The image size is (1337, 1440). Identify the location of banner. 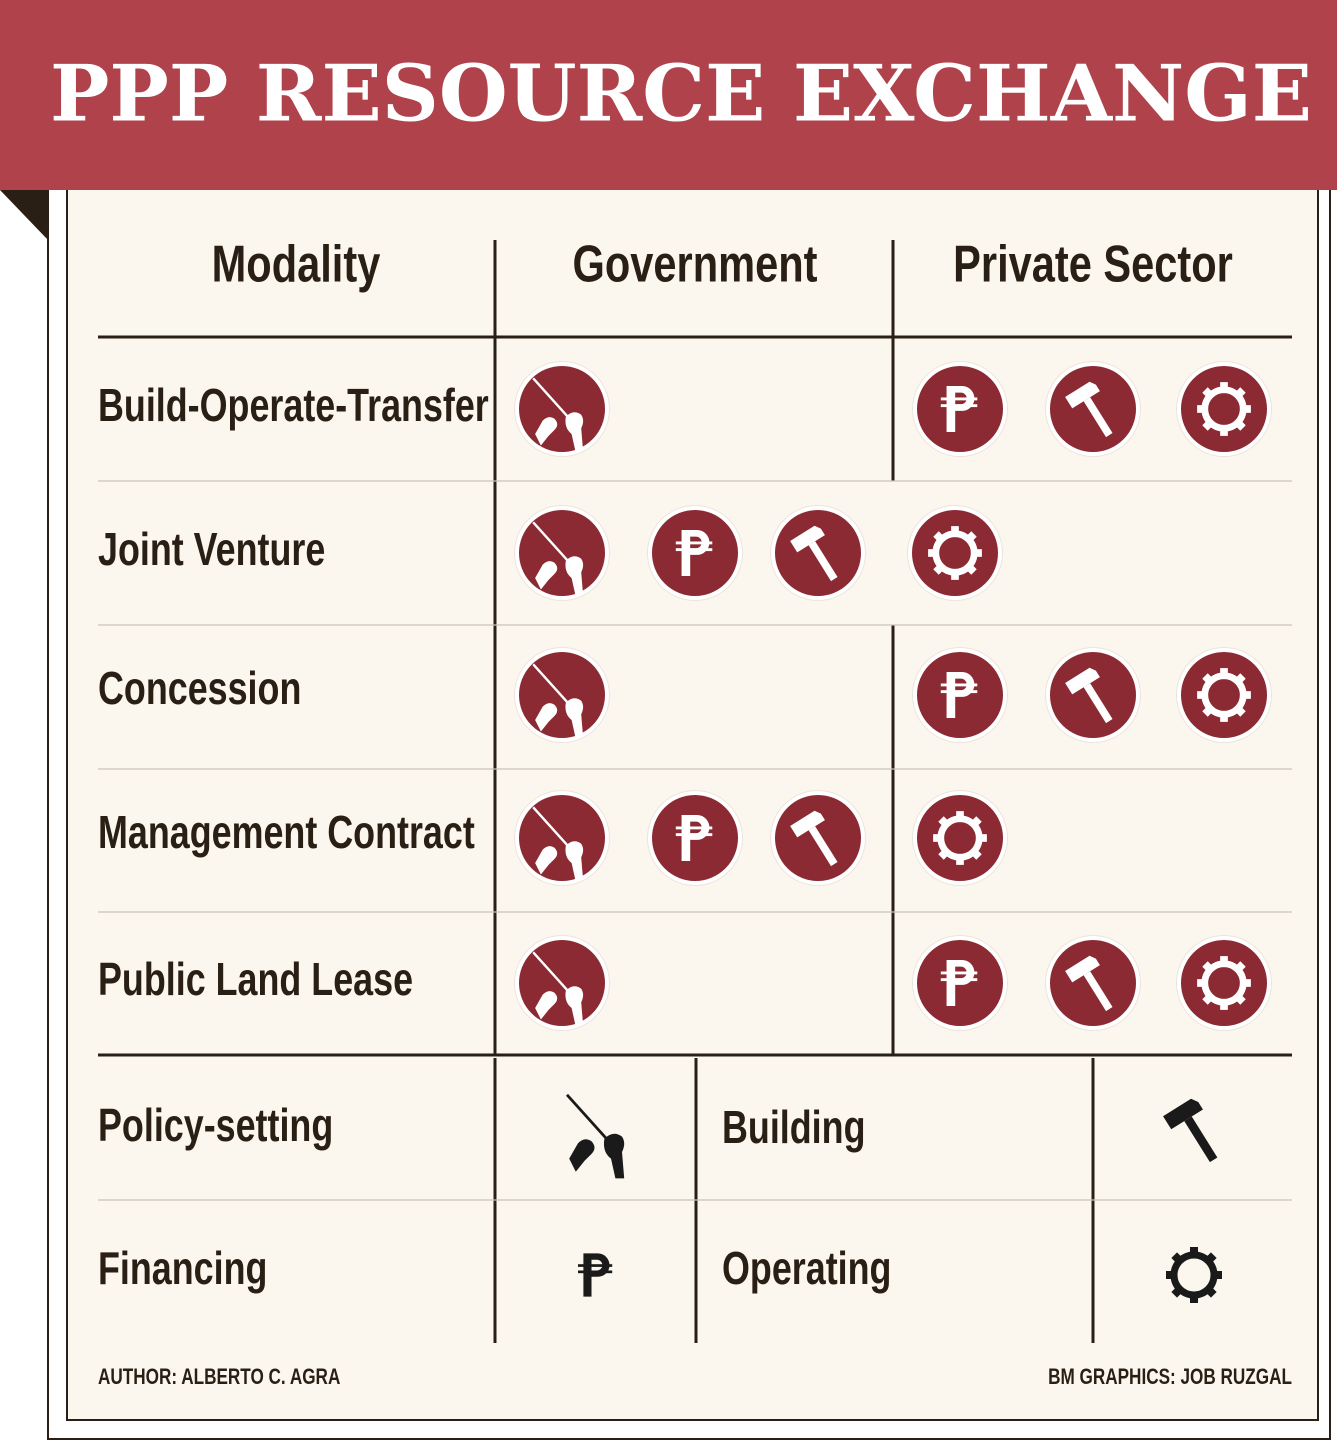
(668, 95).